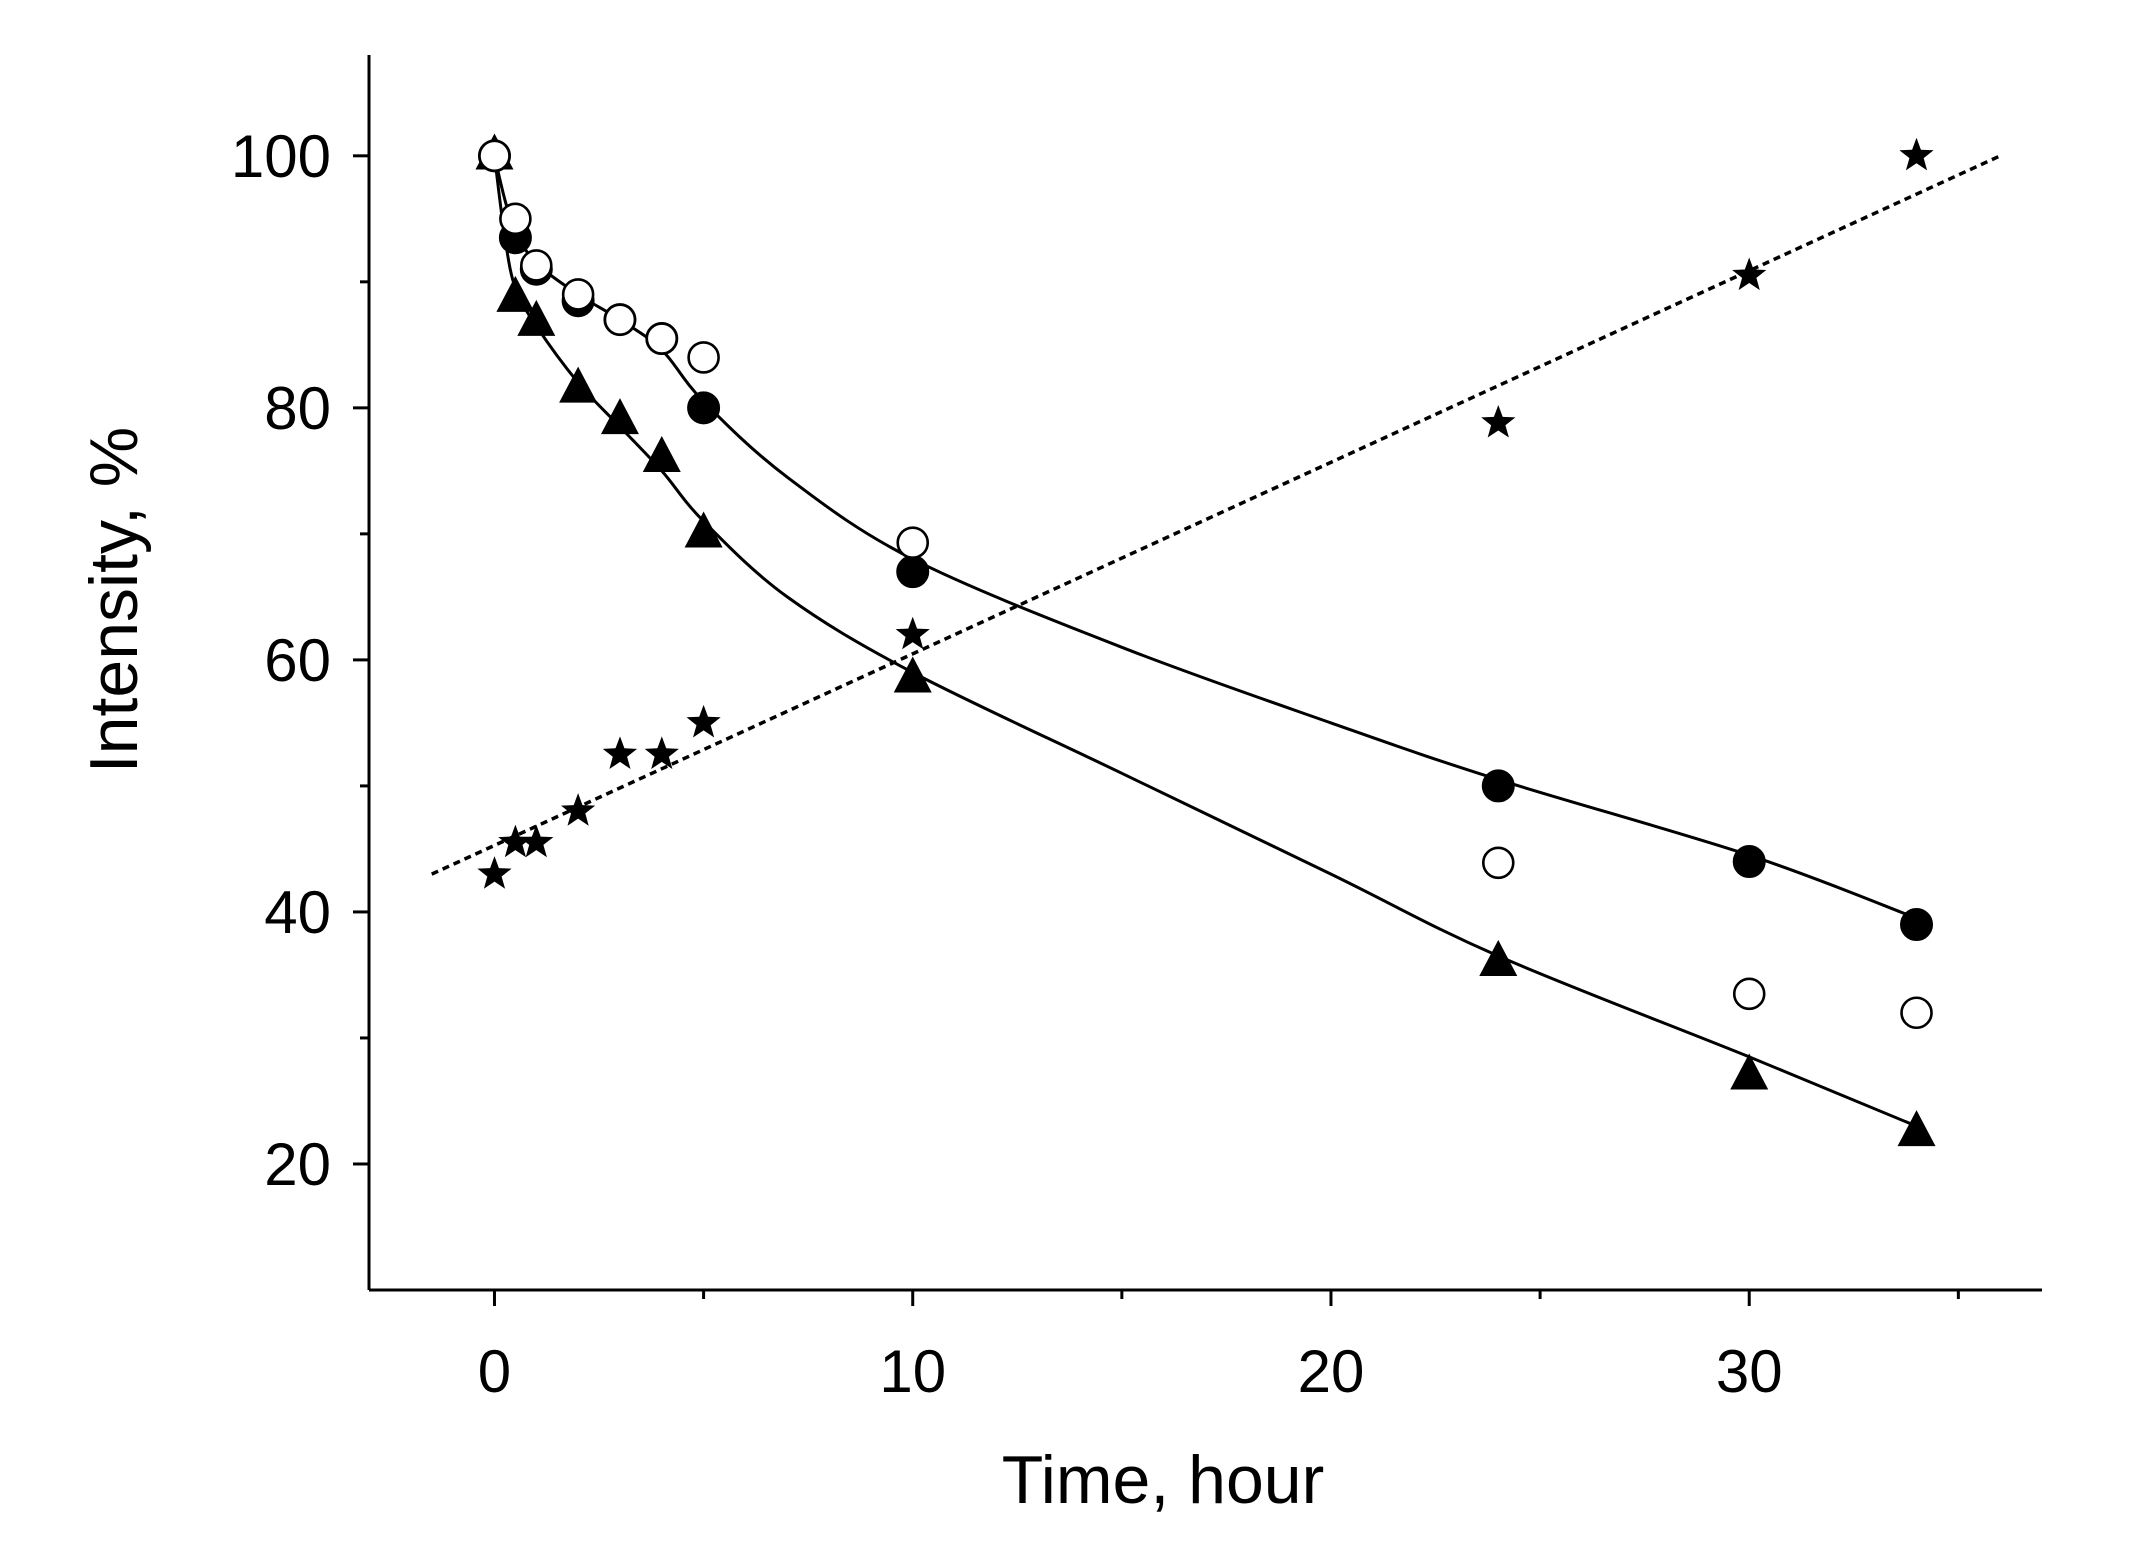 This screenshot has height=1541, width=2136. Describe the element at coordinates (494, 1371) in the screenshot. I see `x-tick-label: 0` at that location.